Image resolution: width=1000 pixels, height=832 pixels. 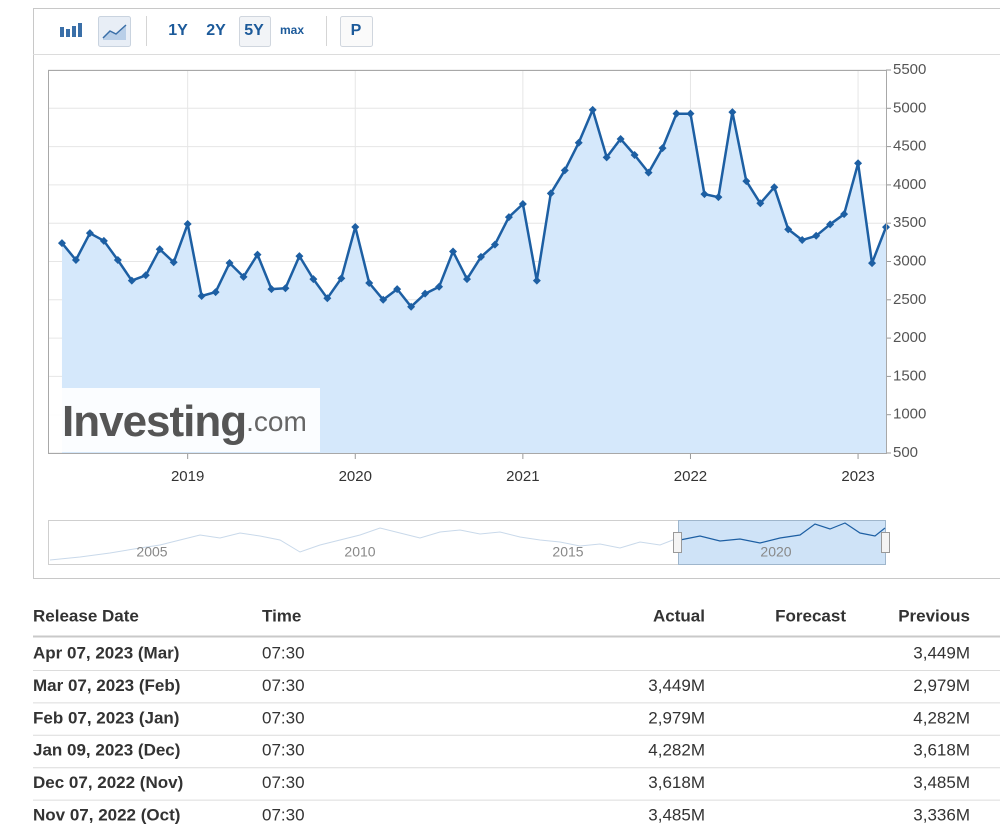 I want to click on navigator-label: 2005, so click(x=151, y=552).